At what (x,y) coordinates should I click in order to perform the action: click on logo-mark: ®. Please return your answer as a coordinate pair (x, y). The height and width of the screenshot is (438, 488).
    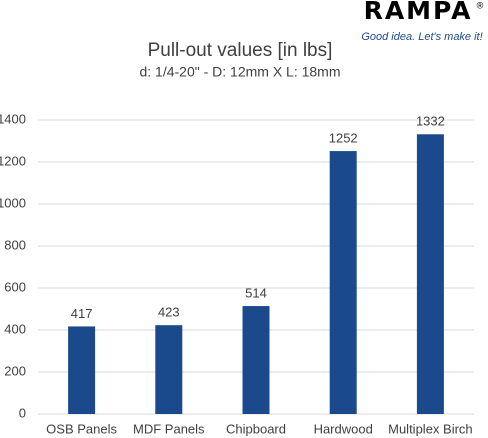
    Looking at the image, I should click on (480, 5).